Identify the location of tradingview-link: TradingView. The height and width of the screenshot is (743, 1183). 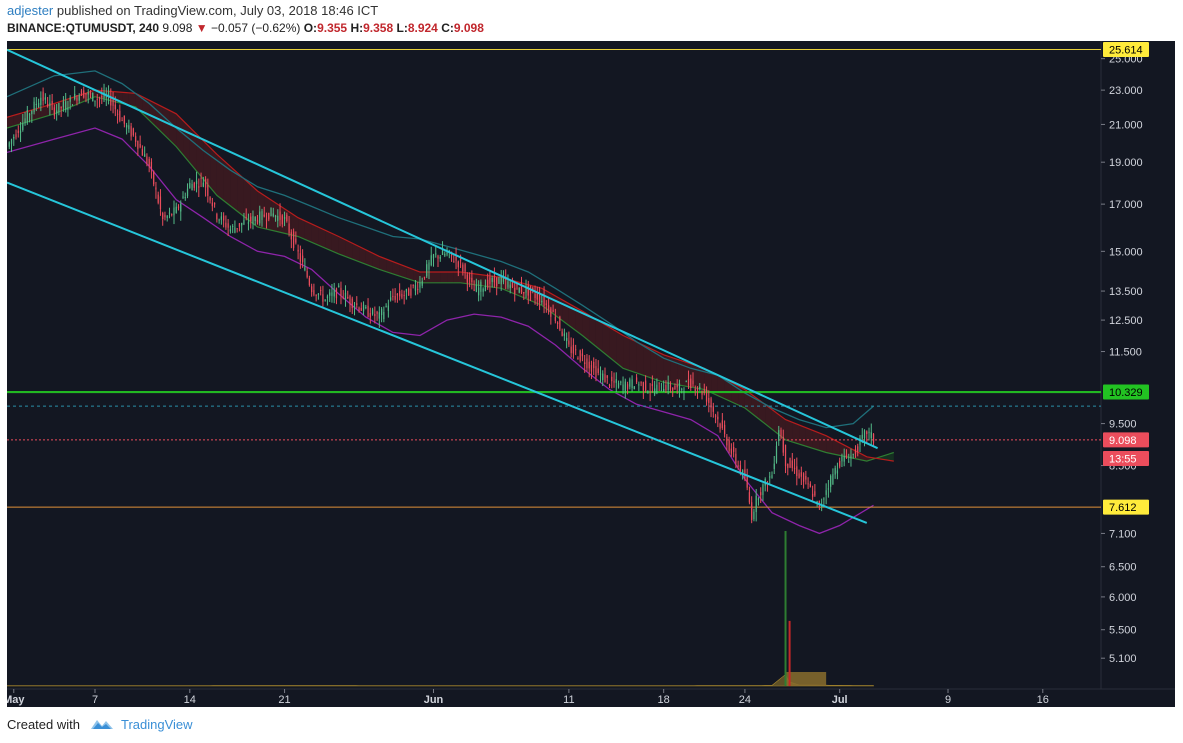
(157, 724).